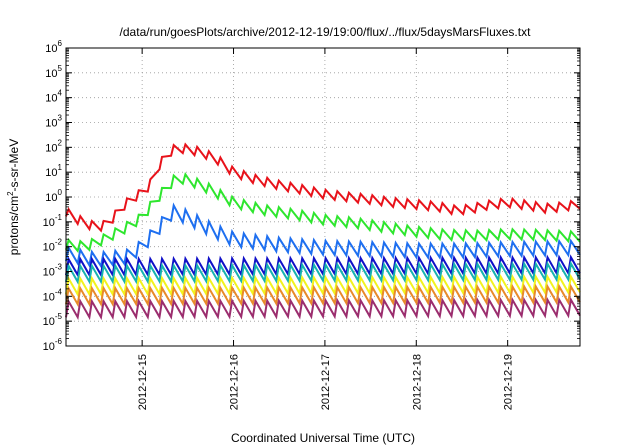 Image resolution: width=640 pixels, height=448 pixels. Describe the element at coordinates (53, 47) in the screenshot. I see `y-tick-label: 10⁶` at that location.